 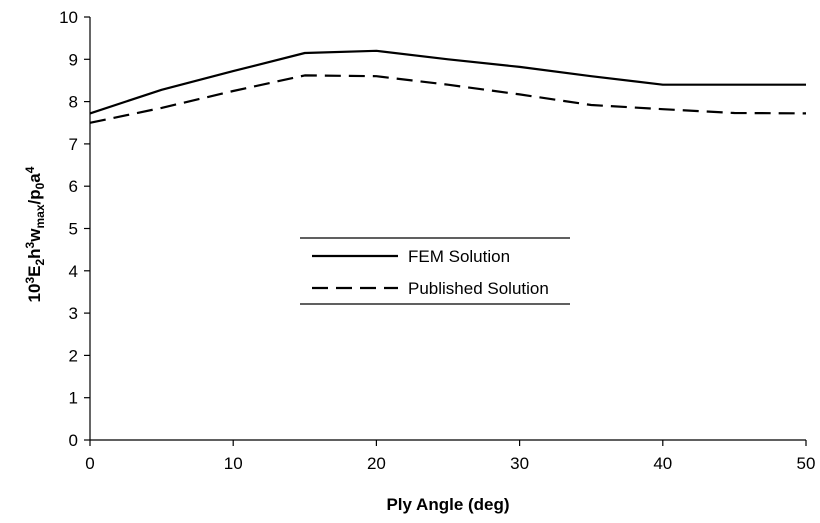 I want to click on x-tick-label: 40, so click(x=662, y=463).